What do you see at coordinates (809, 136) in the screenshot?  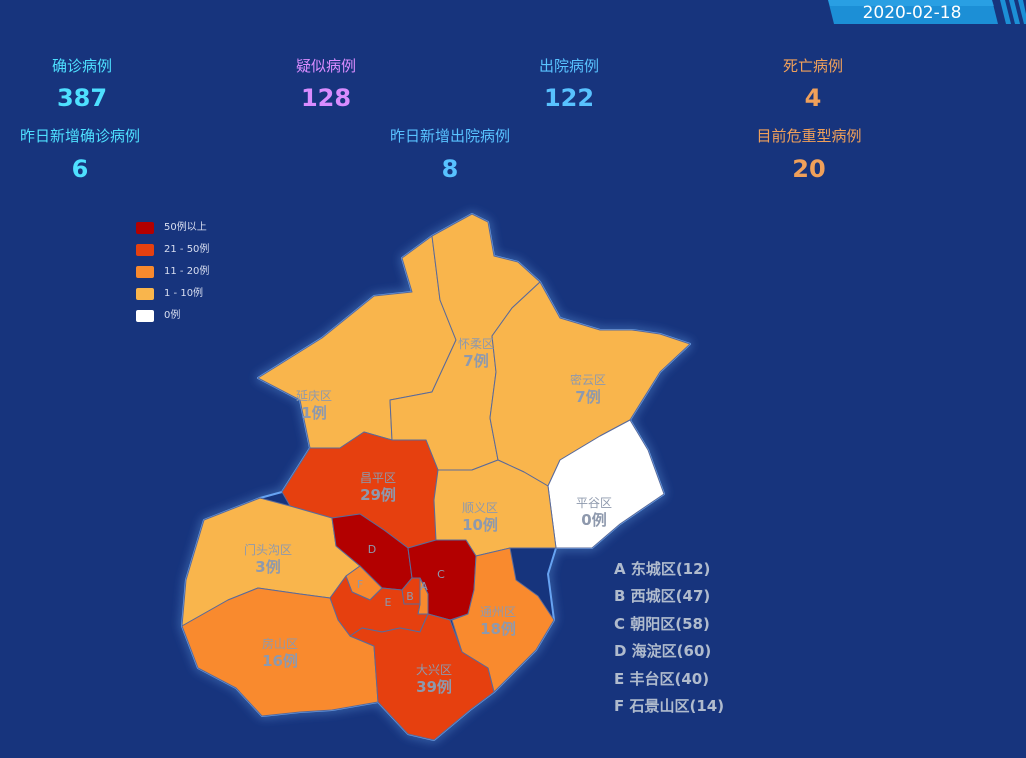 I see `critical-label: 目前危重型病例` at bounding box center [809, 136].